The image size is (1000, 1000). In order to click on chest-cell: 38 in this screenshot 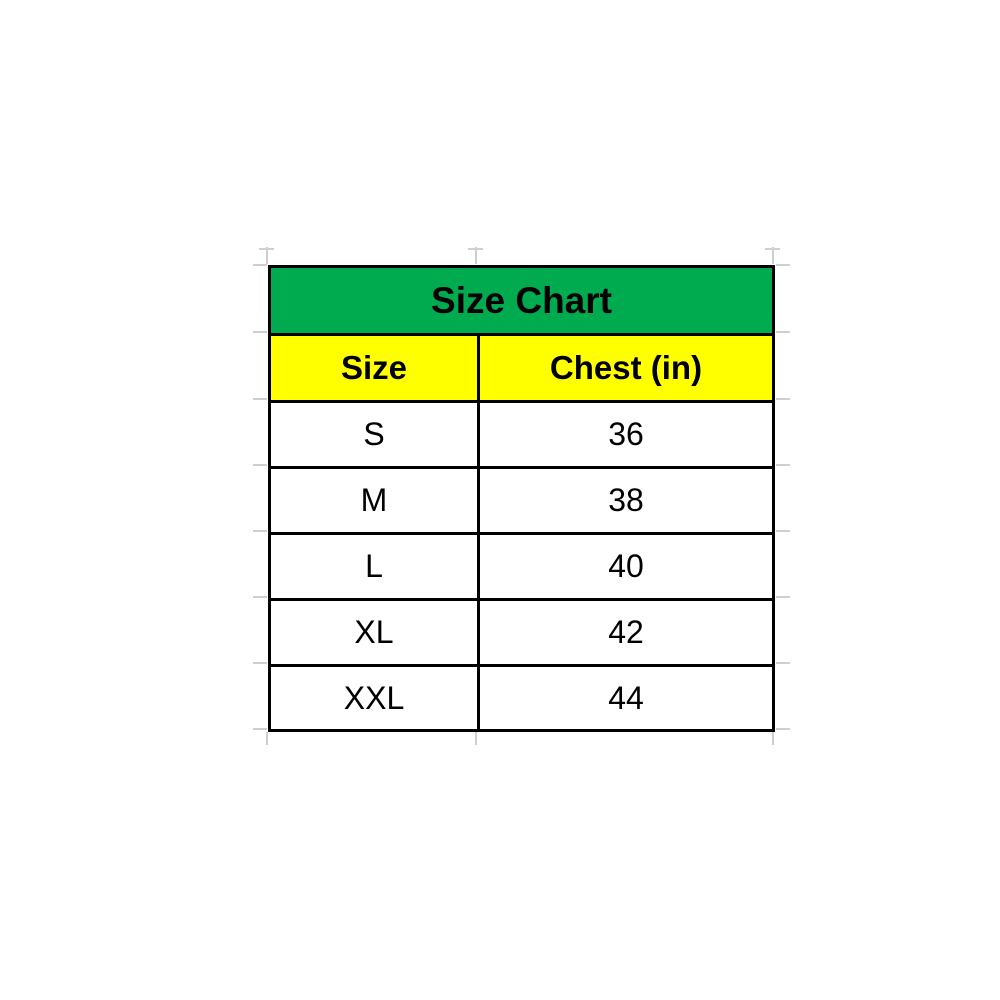, I will do `click(626, 500)`.